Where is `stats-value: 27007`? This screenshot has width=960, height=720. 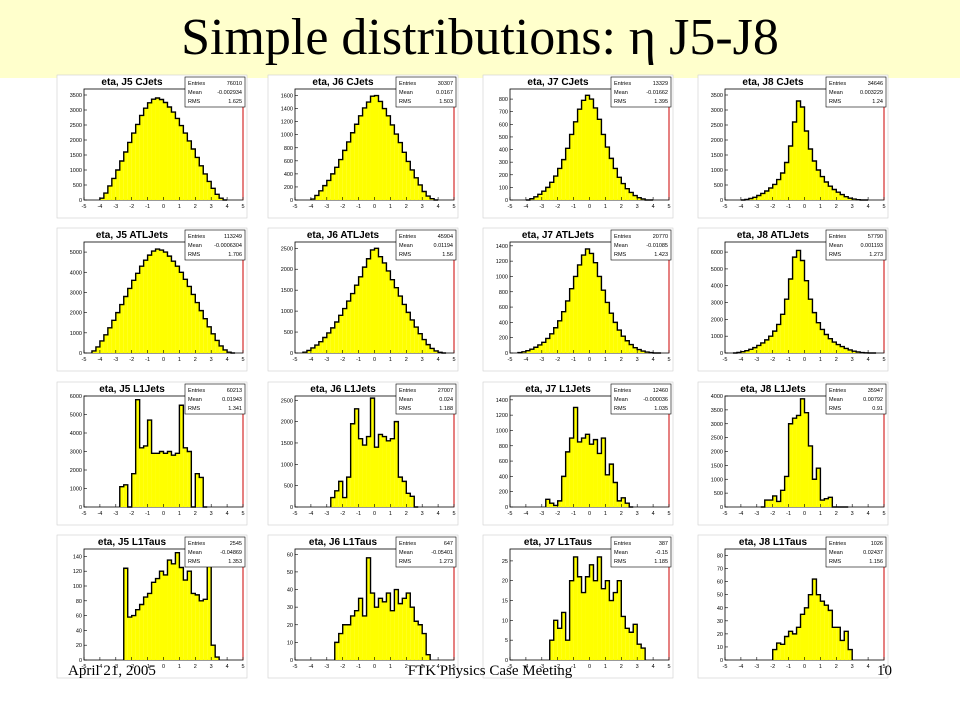
stats-value: 27007 is located at coordinates (445, 391).